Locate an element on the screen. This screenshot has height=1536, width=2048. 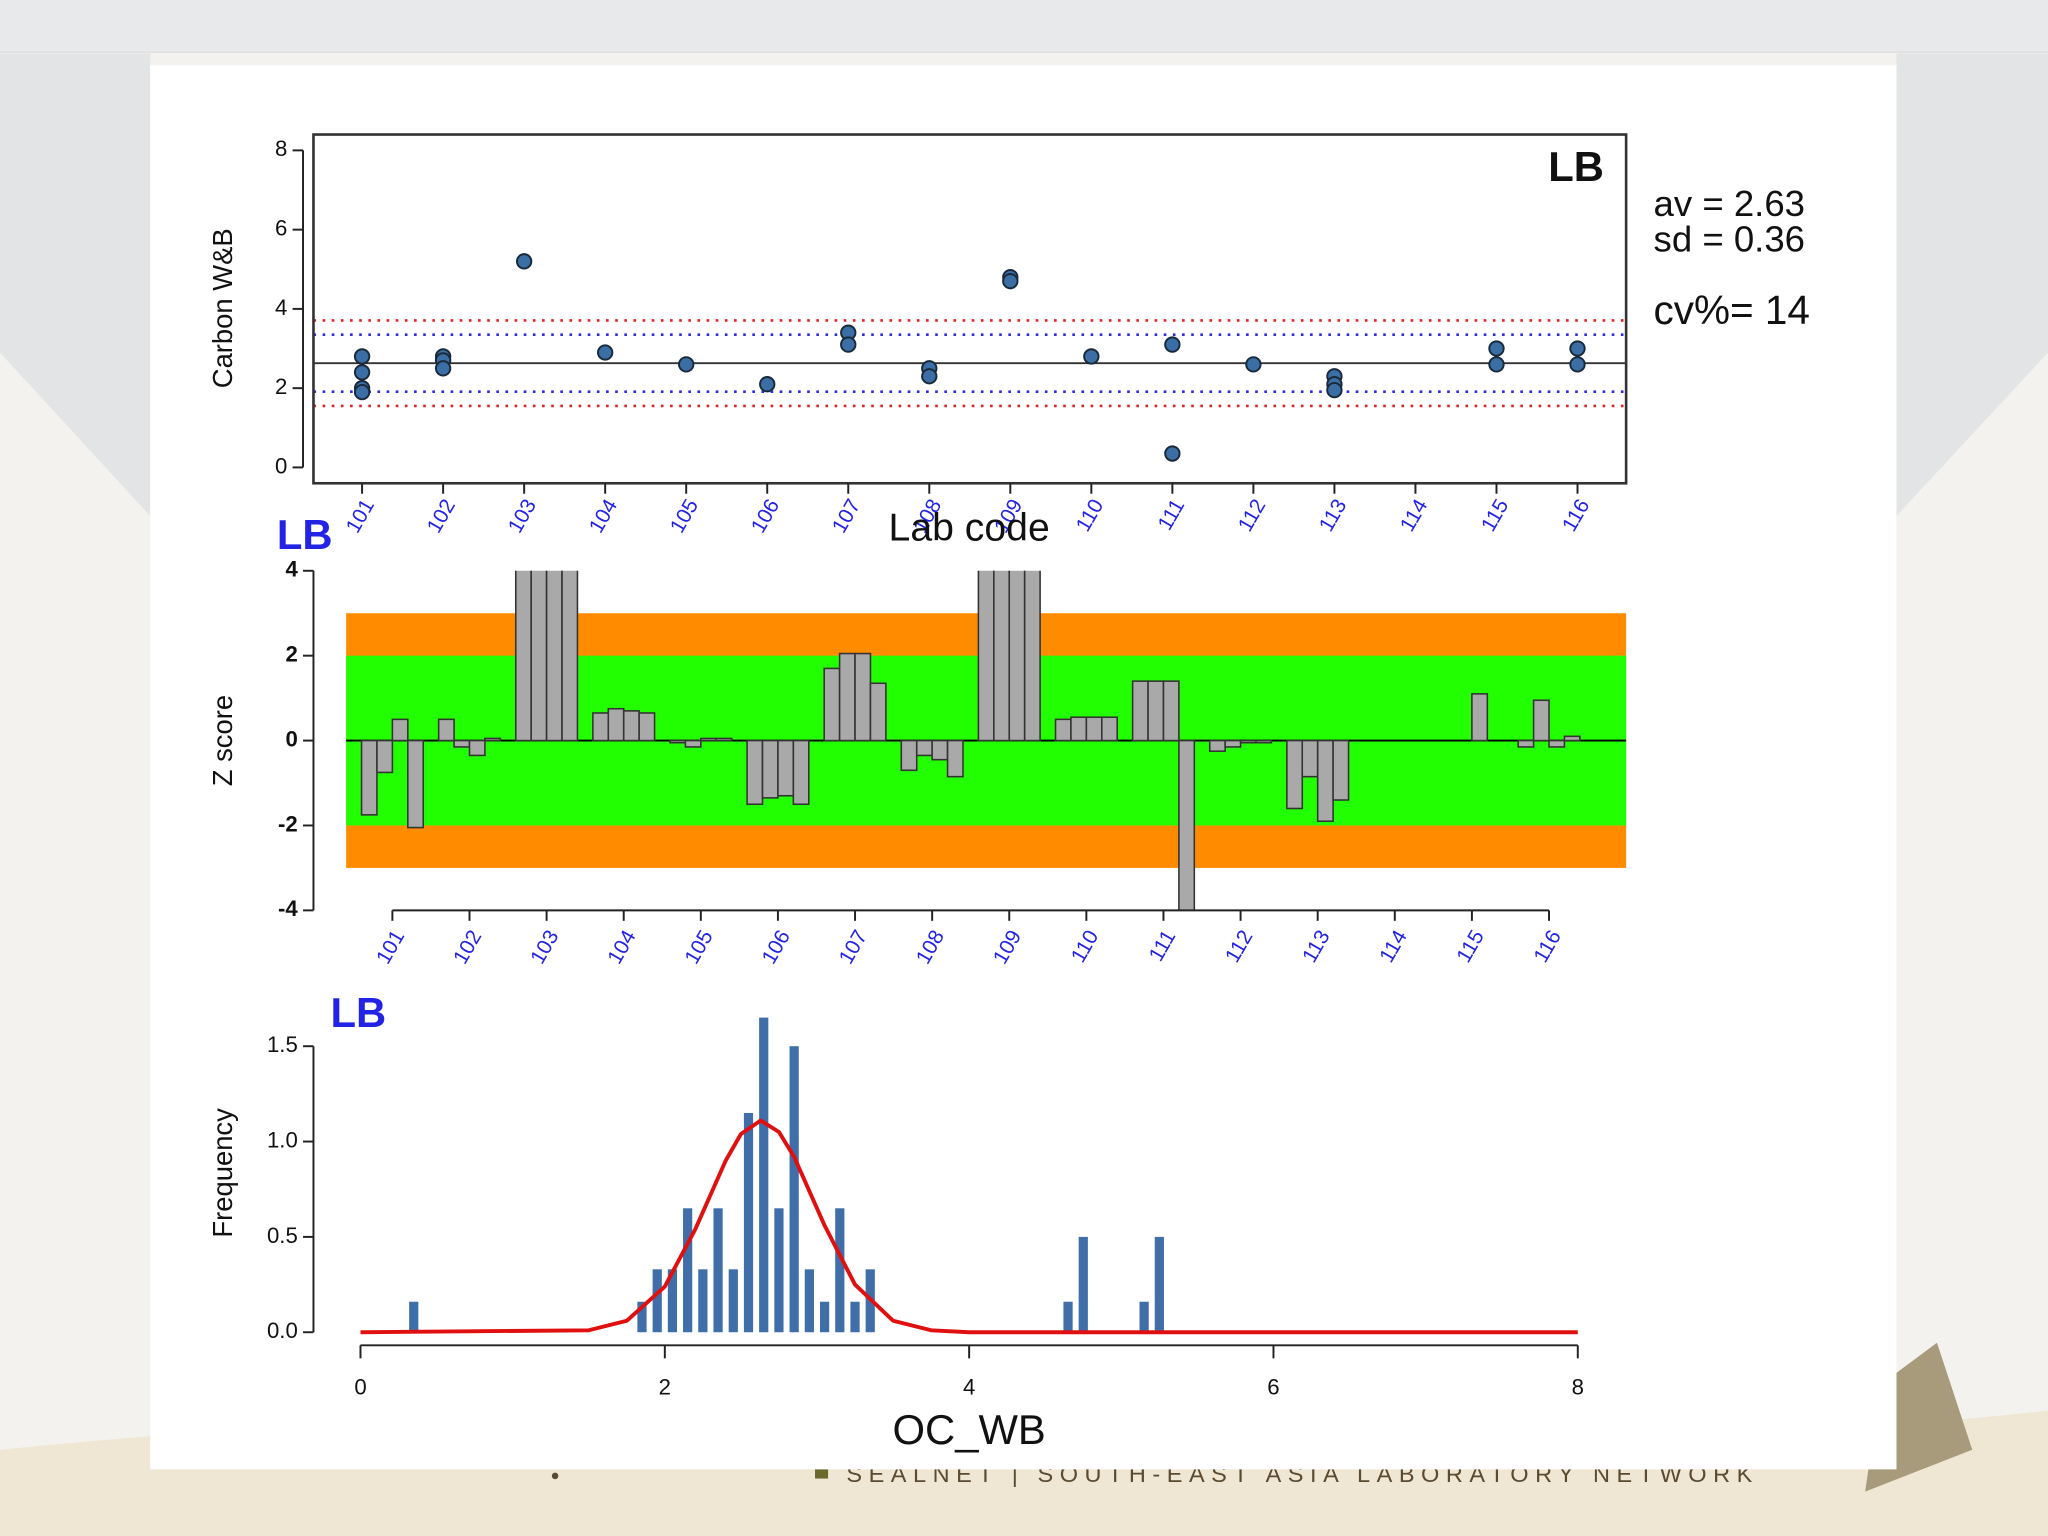
x-tick-label: 4 is located at coordinates (969, 1386).